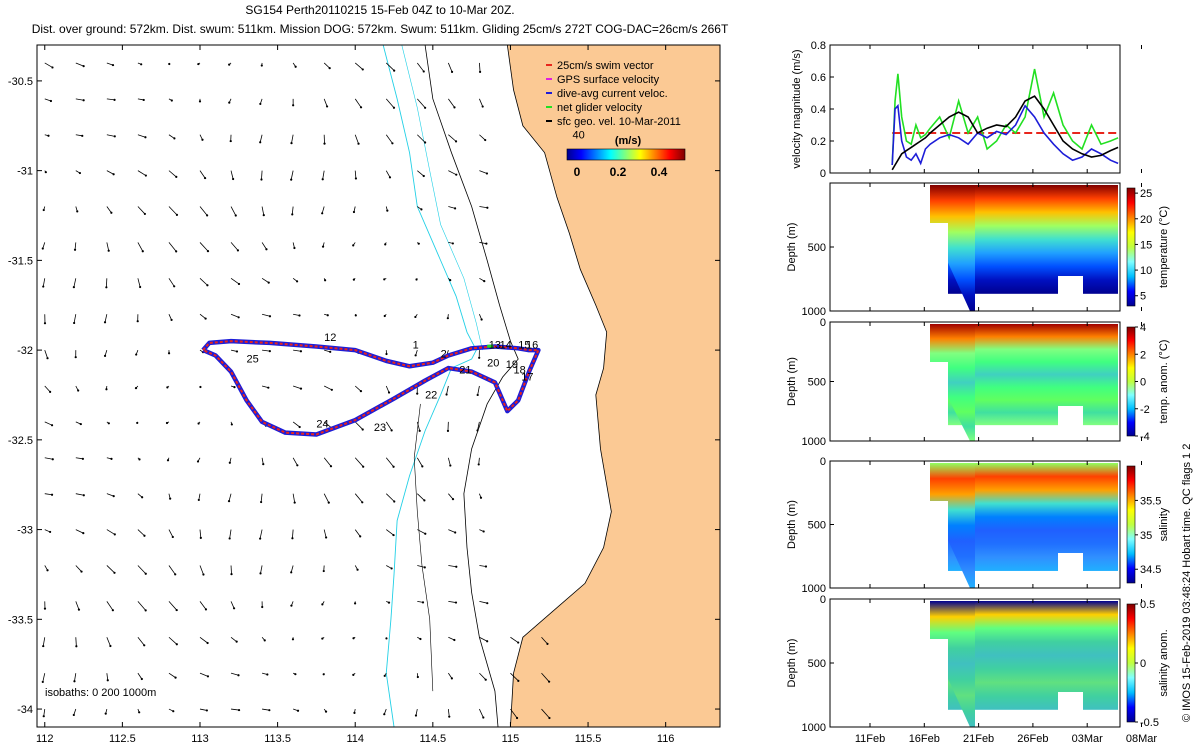 Image resolution: width=1200 pixels, height=750 pixels. Describe the element at coordinates (20, 441) in the screenshot. I see `map-ytick-label: -32.5` at that location.